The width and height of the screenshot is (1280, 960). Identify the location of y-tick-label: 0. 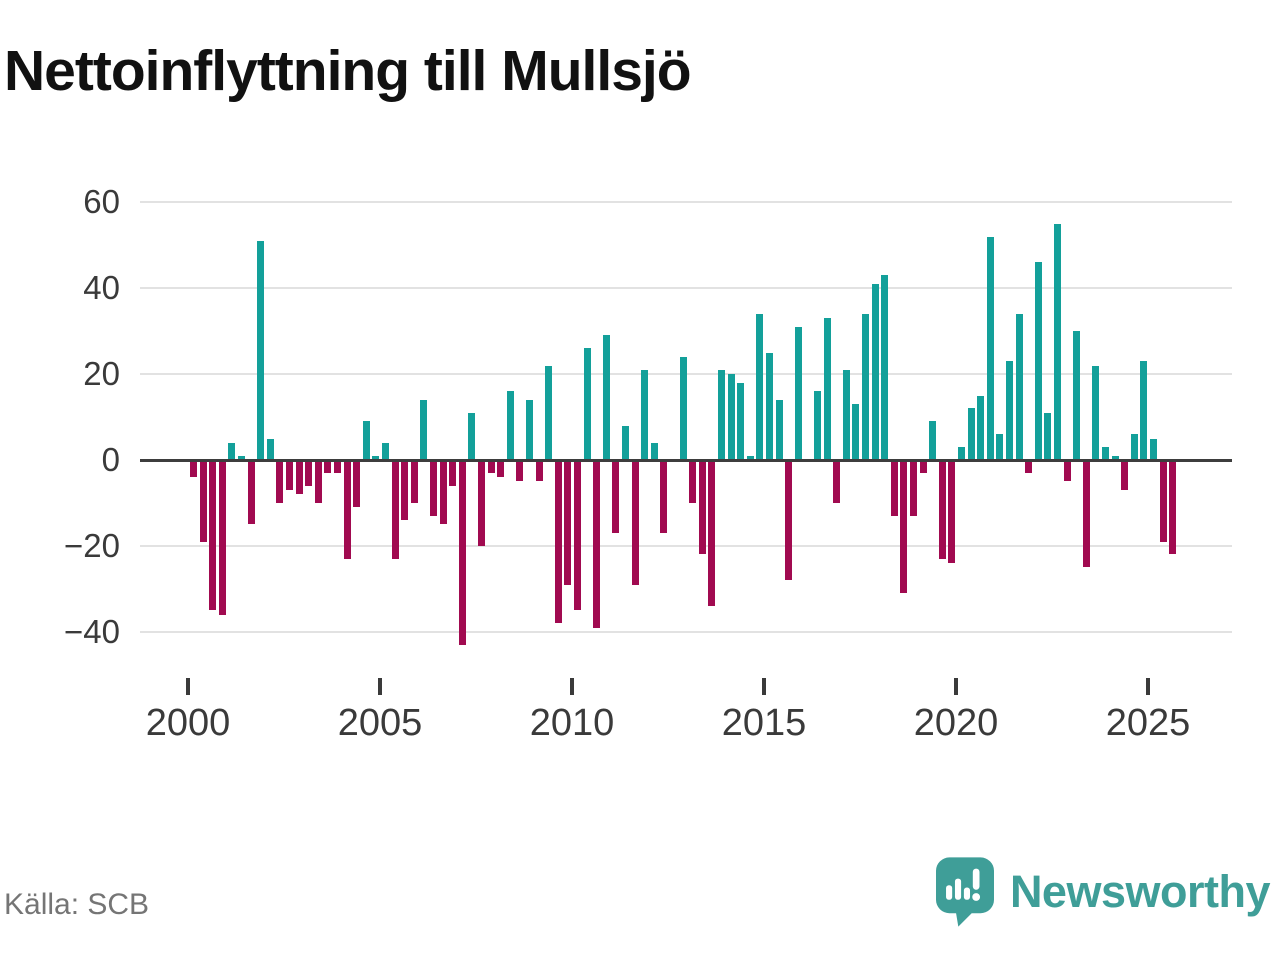
(110, 459).